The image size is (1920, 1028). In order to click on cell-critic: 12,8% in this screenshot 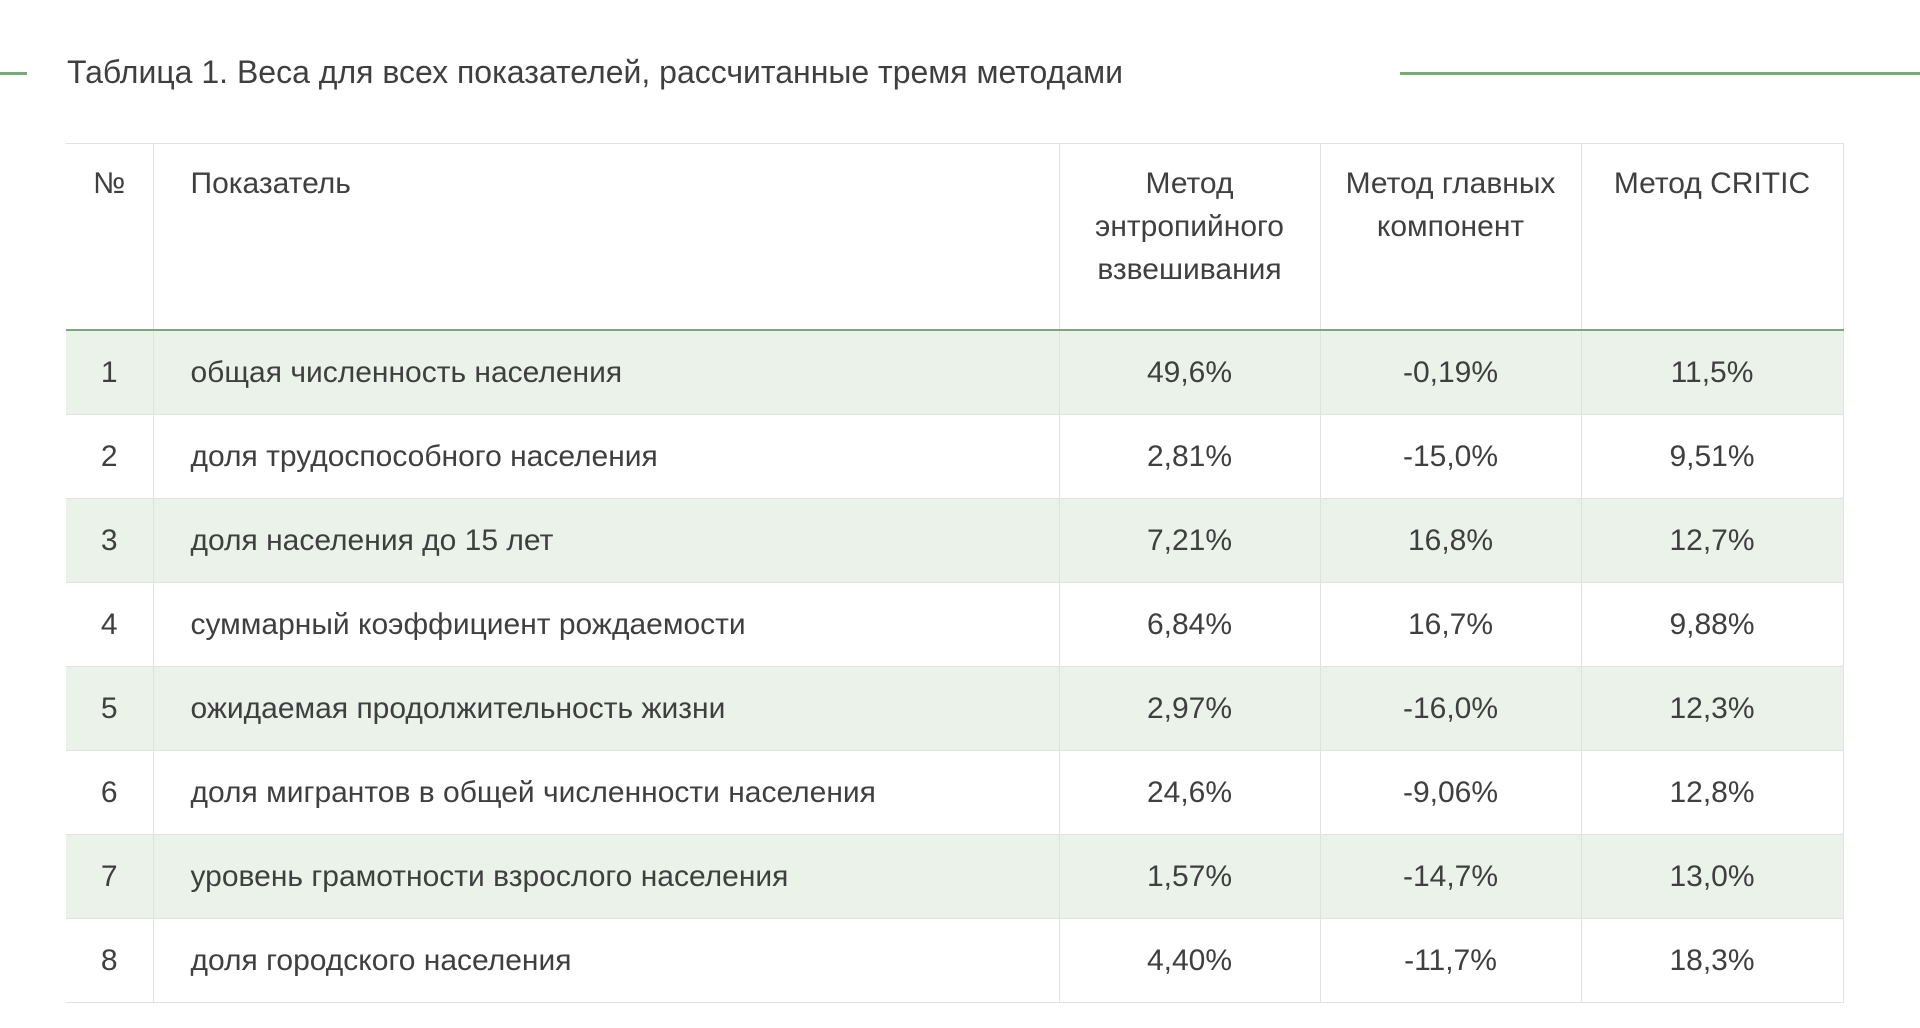, I will do `click(1712, 792)`.